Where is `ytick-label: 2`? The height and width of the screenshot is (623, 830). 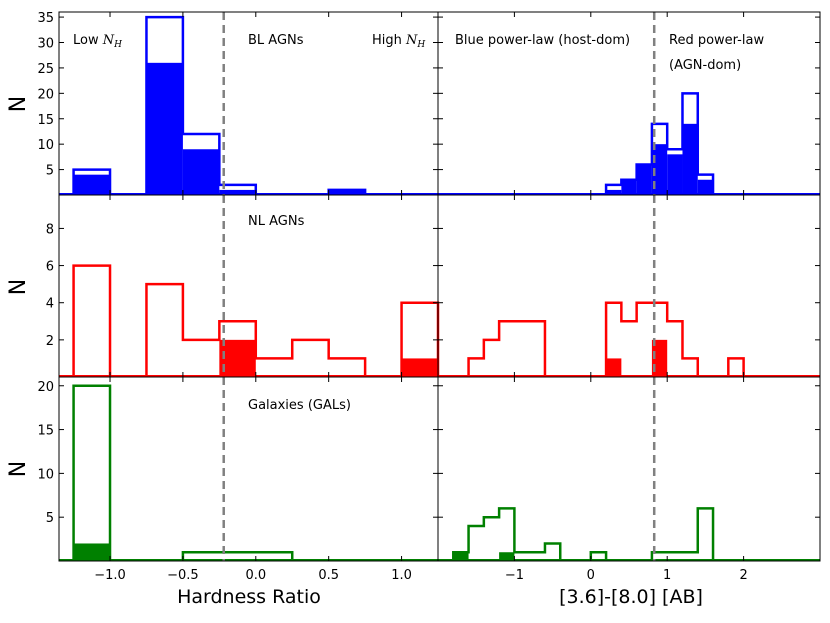 ytick-label: 2 is located at coordinates (50, 341).